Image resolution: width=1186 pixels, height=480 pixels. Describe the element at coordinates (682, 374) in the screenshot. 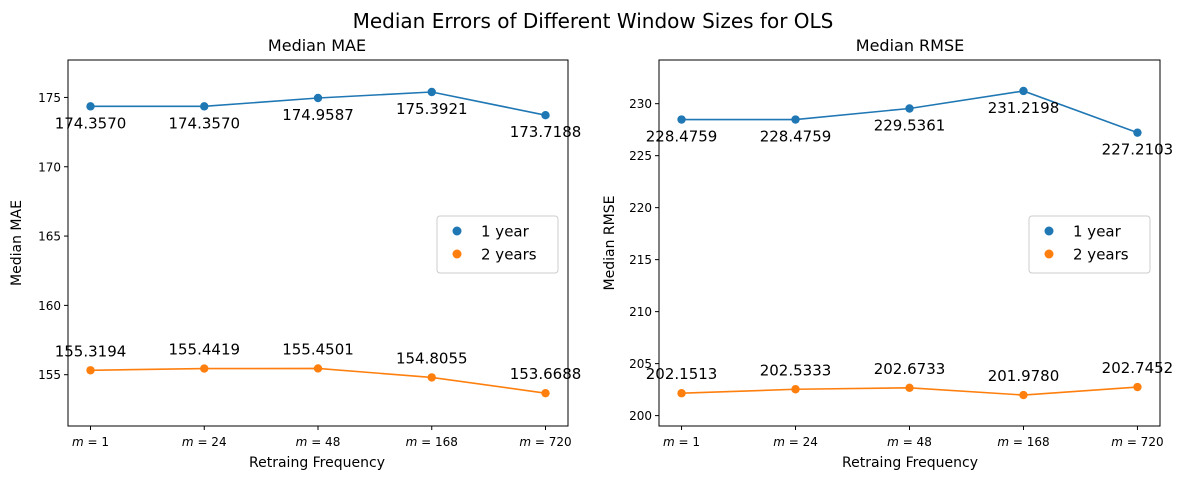

I see `rmse-series-2-data-label: 202.1513` at that location.